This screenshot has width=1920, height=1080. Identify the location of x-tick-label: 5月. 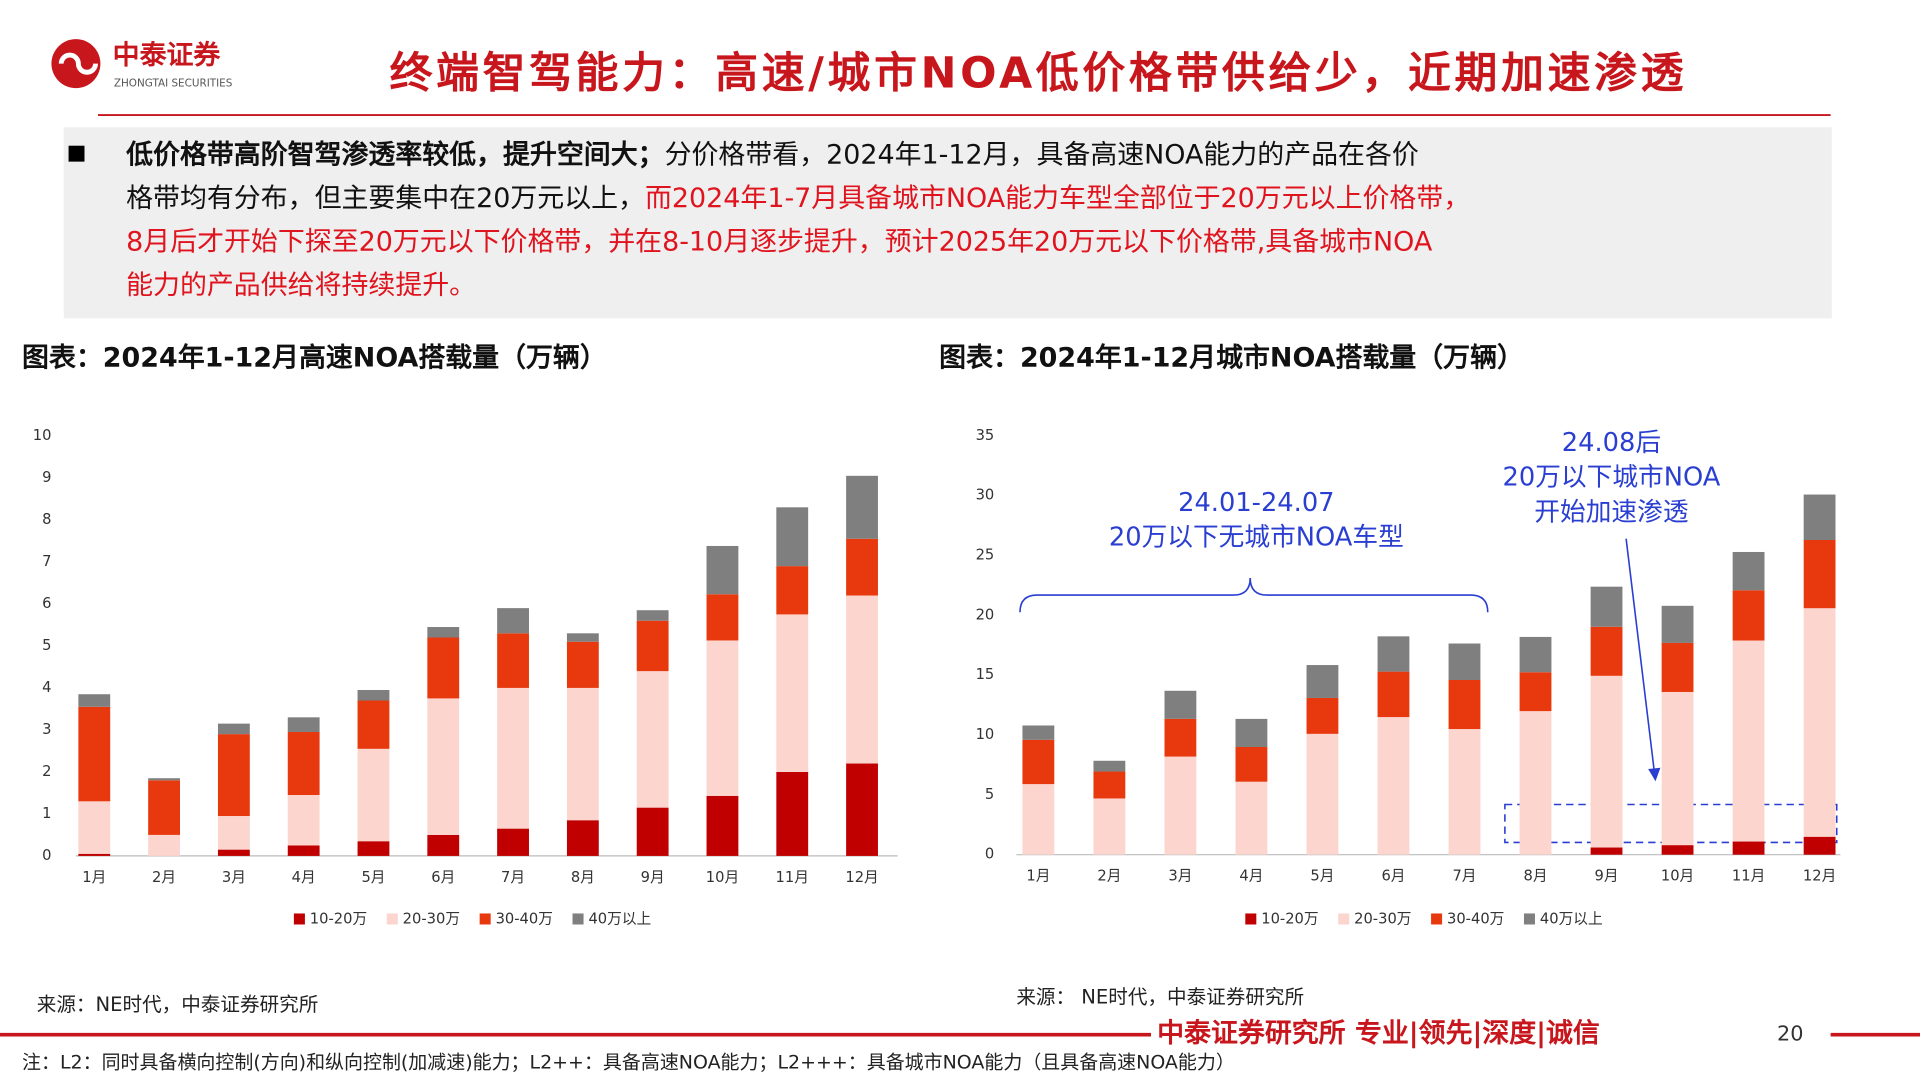
(1322, 876).